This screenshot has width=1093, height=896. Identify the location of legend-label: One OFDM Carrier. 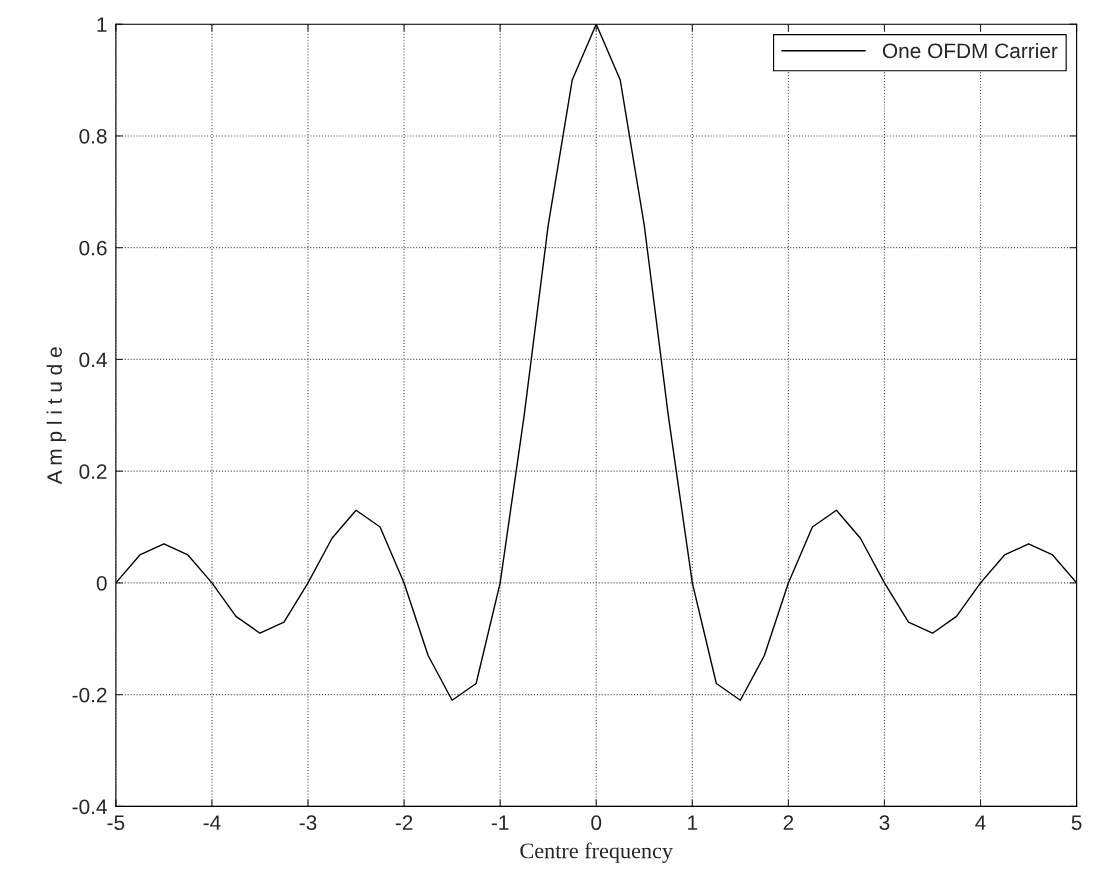
(970, 50).